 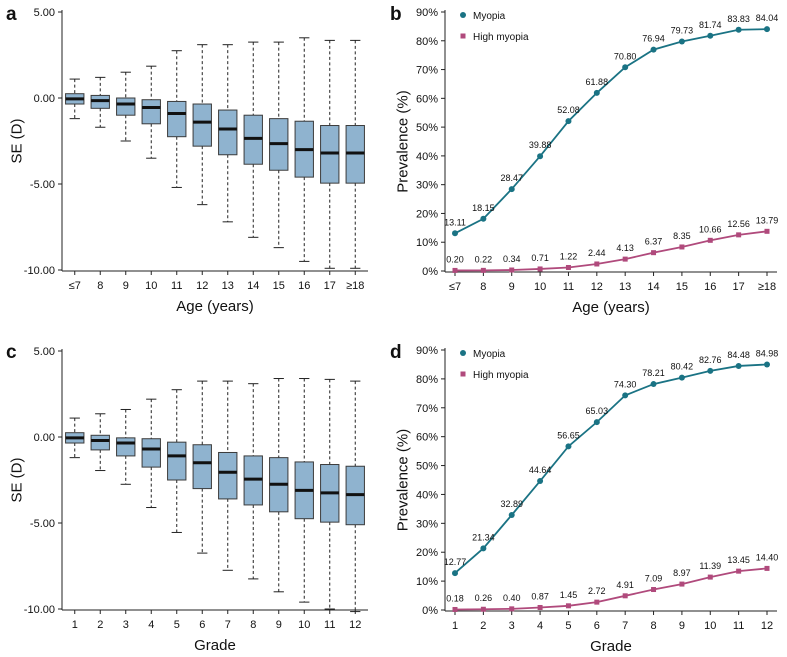 What do you see at coordinates (455, 598) in the screenshot?
I see `panel-d-high-myopia-data-label: 0.18` at bounding box center [455, 598].